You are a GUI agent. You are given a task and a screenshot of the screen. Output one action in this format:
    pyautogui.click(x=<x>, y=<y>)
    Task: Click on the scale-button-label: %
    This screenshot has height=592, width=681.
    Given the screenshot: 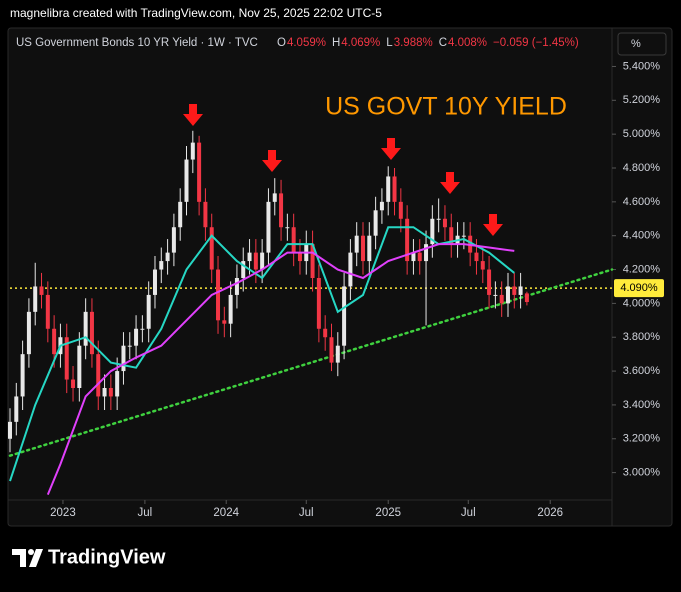 What is the action you would take?
    pyautogui.click(x=636, y=44)
    